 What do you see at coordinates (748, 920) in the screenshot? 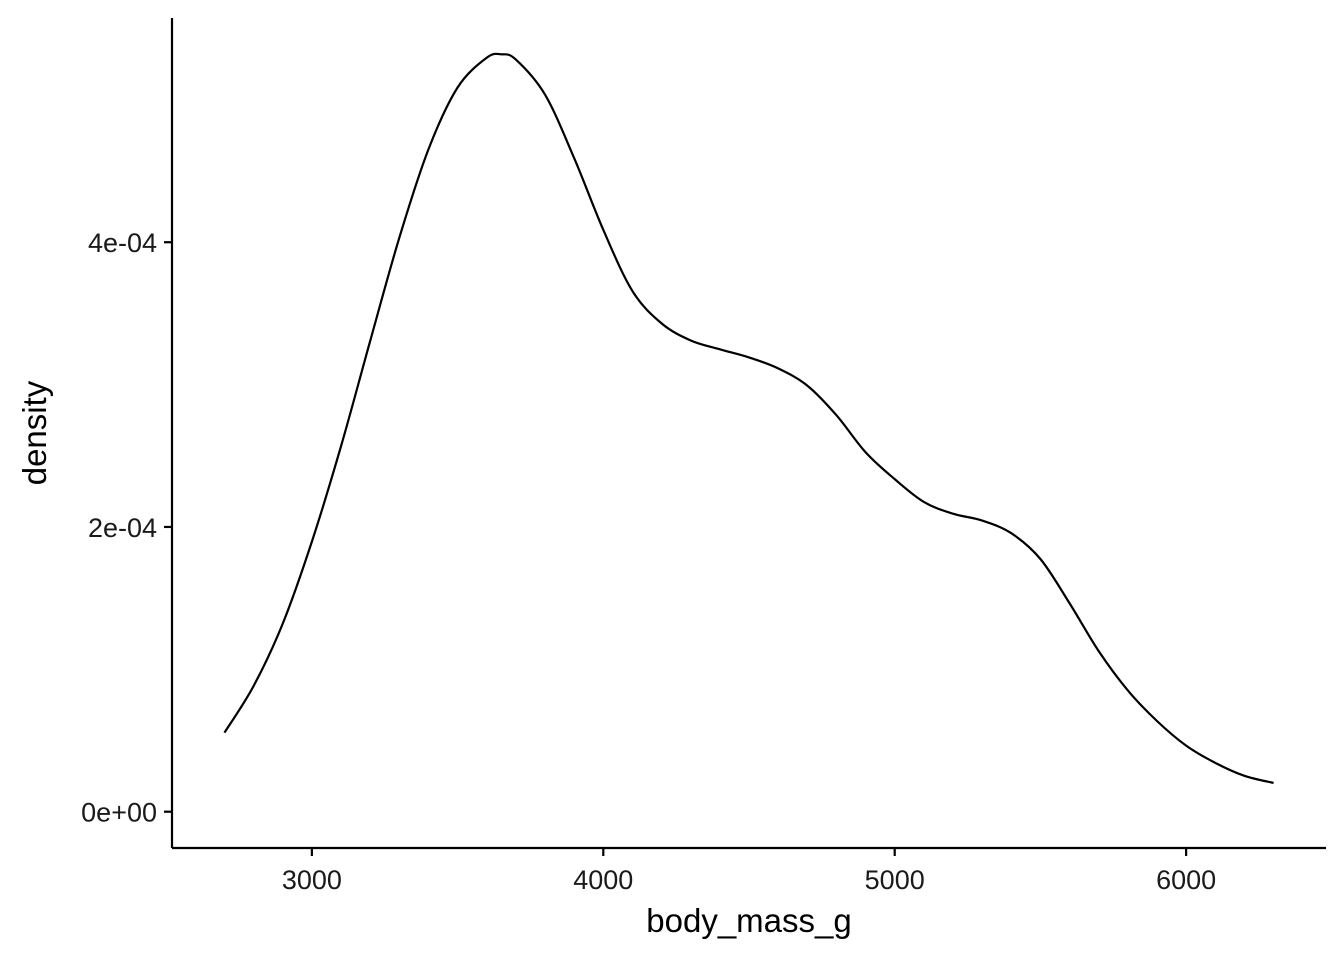
I see `x-axis-title: body_mass_g` at bounding box center [748, 920].